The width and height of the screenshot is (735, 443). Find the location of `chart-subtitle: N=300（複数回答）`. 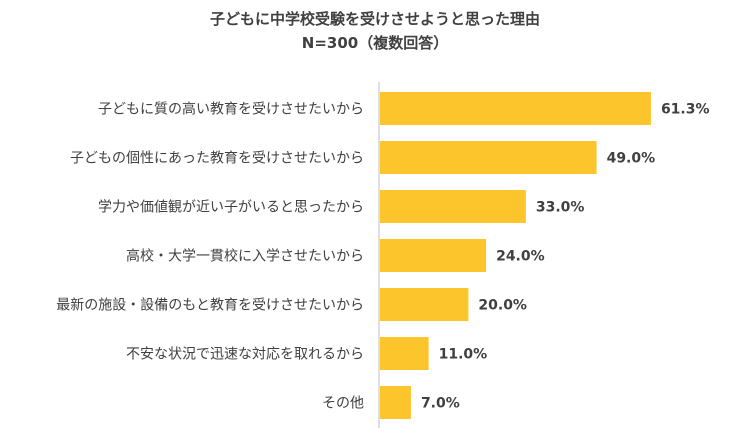

chart-subtitle: N=300（複数回答） is located at coordinates (375, 43).